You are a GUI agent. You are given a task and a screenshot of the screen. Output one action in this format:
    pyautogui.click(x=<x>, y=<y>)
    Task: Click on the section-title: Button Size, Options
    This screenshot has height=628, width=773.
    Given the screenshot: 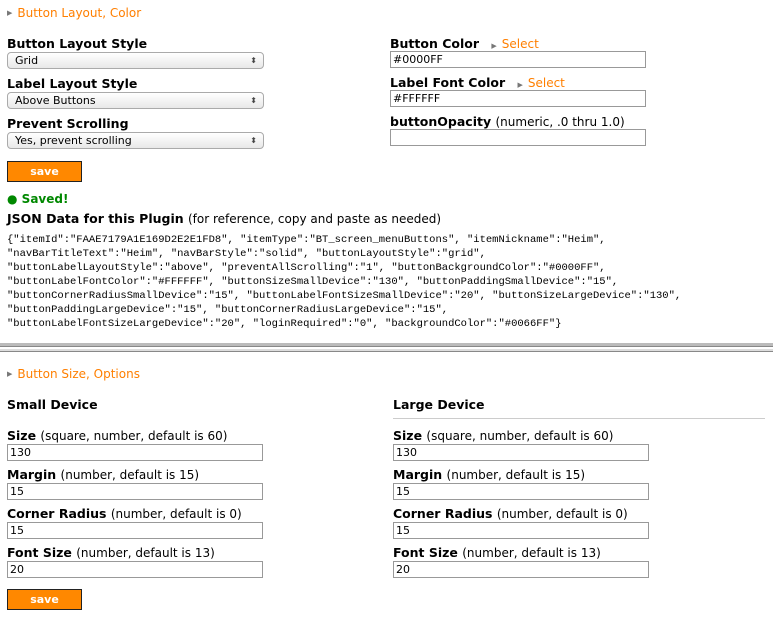 What is the action you would take?
    pyautogui.click(x=78, y=374)
    